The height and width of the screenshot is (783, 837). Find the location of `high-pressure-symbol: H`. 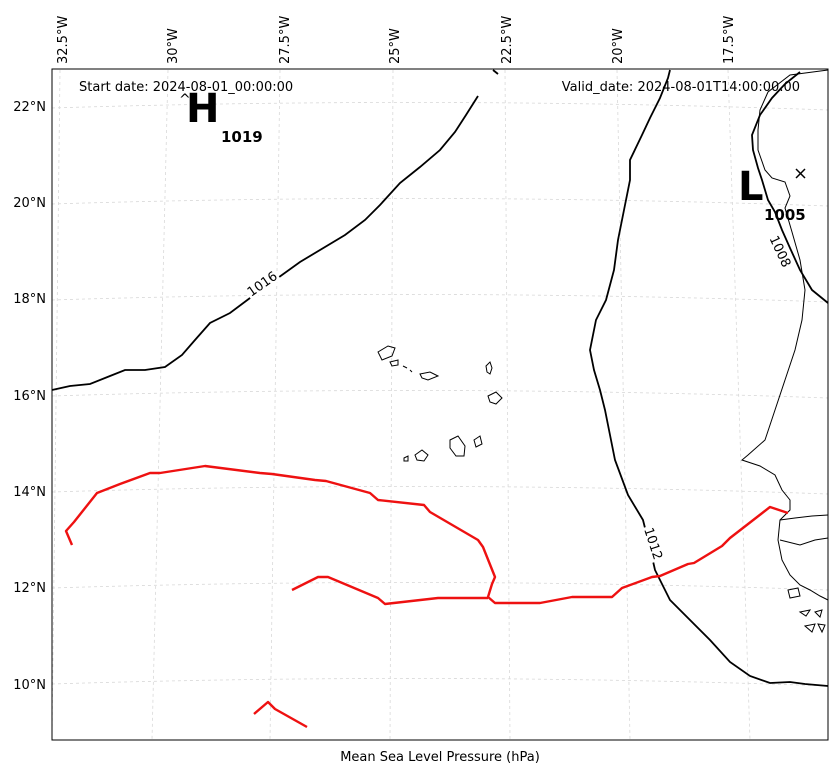

high-pressure-symbol: H is located at coordinates (202, 109).